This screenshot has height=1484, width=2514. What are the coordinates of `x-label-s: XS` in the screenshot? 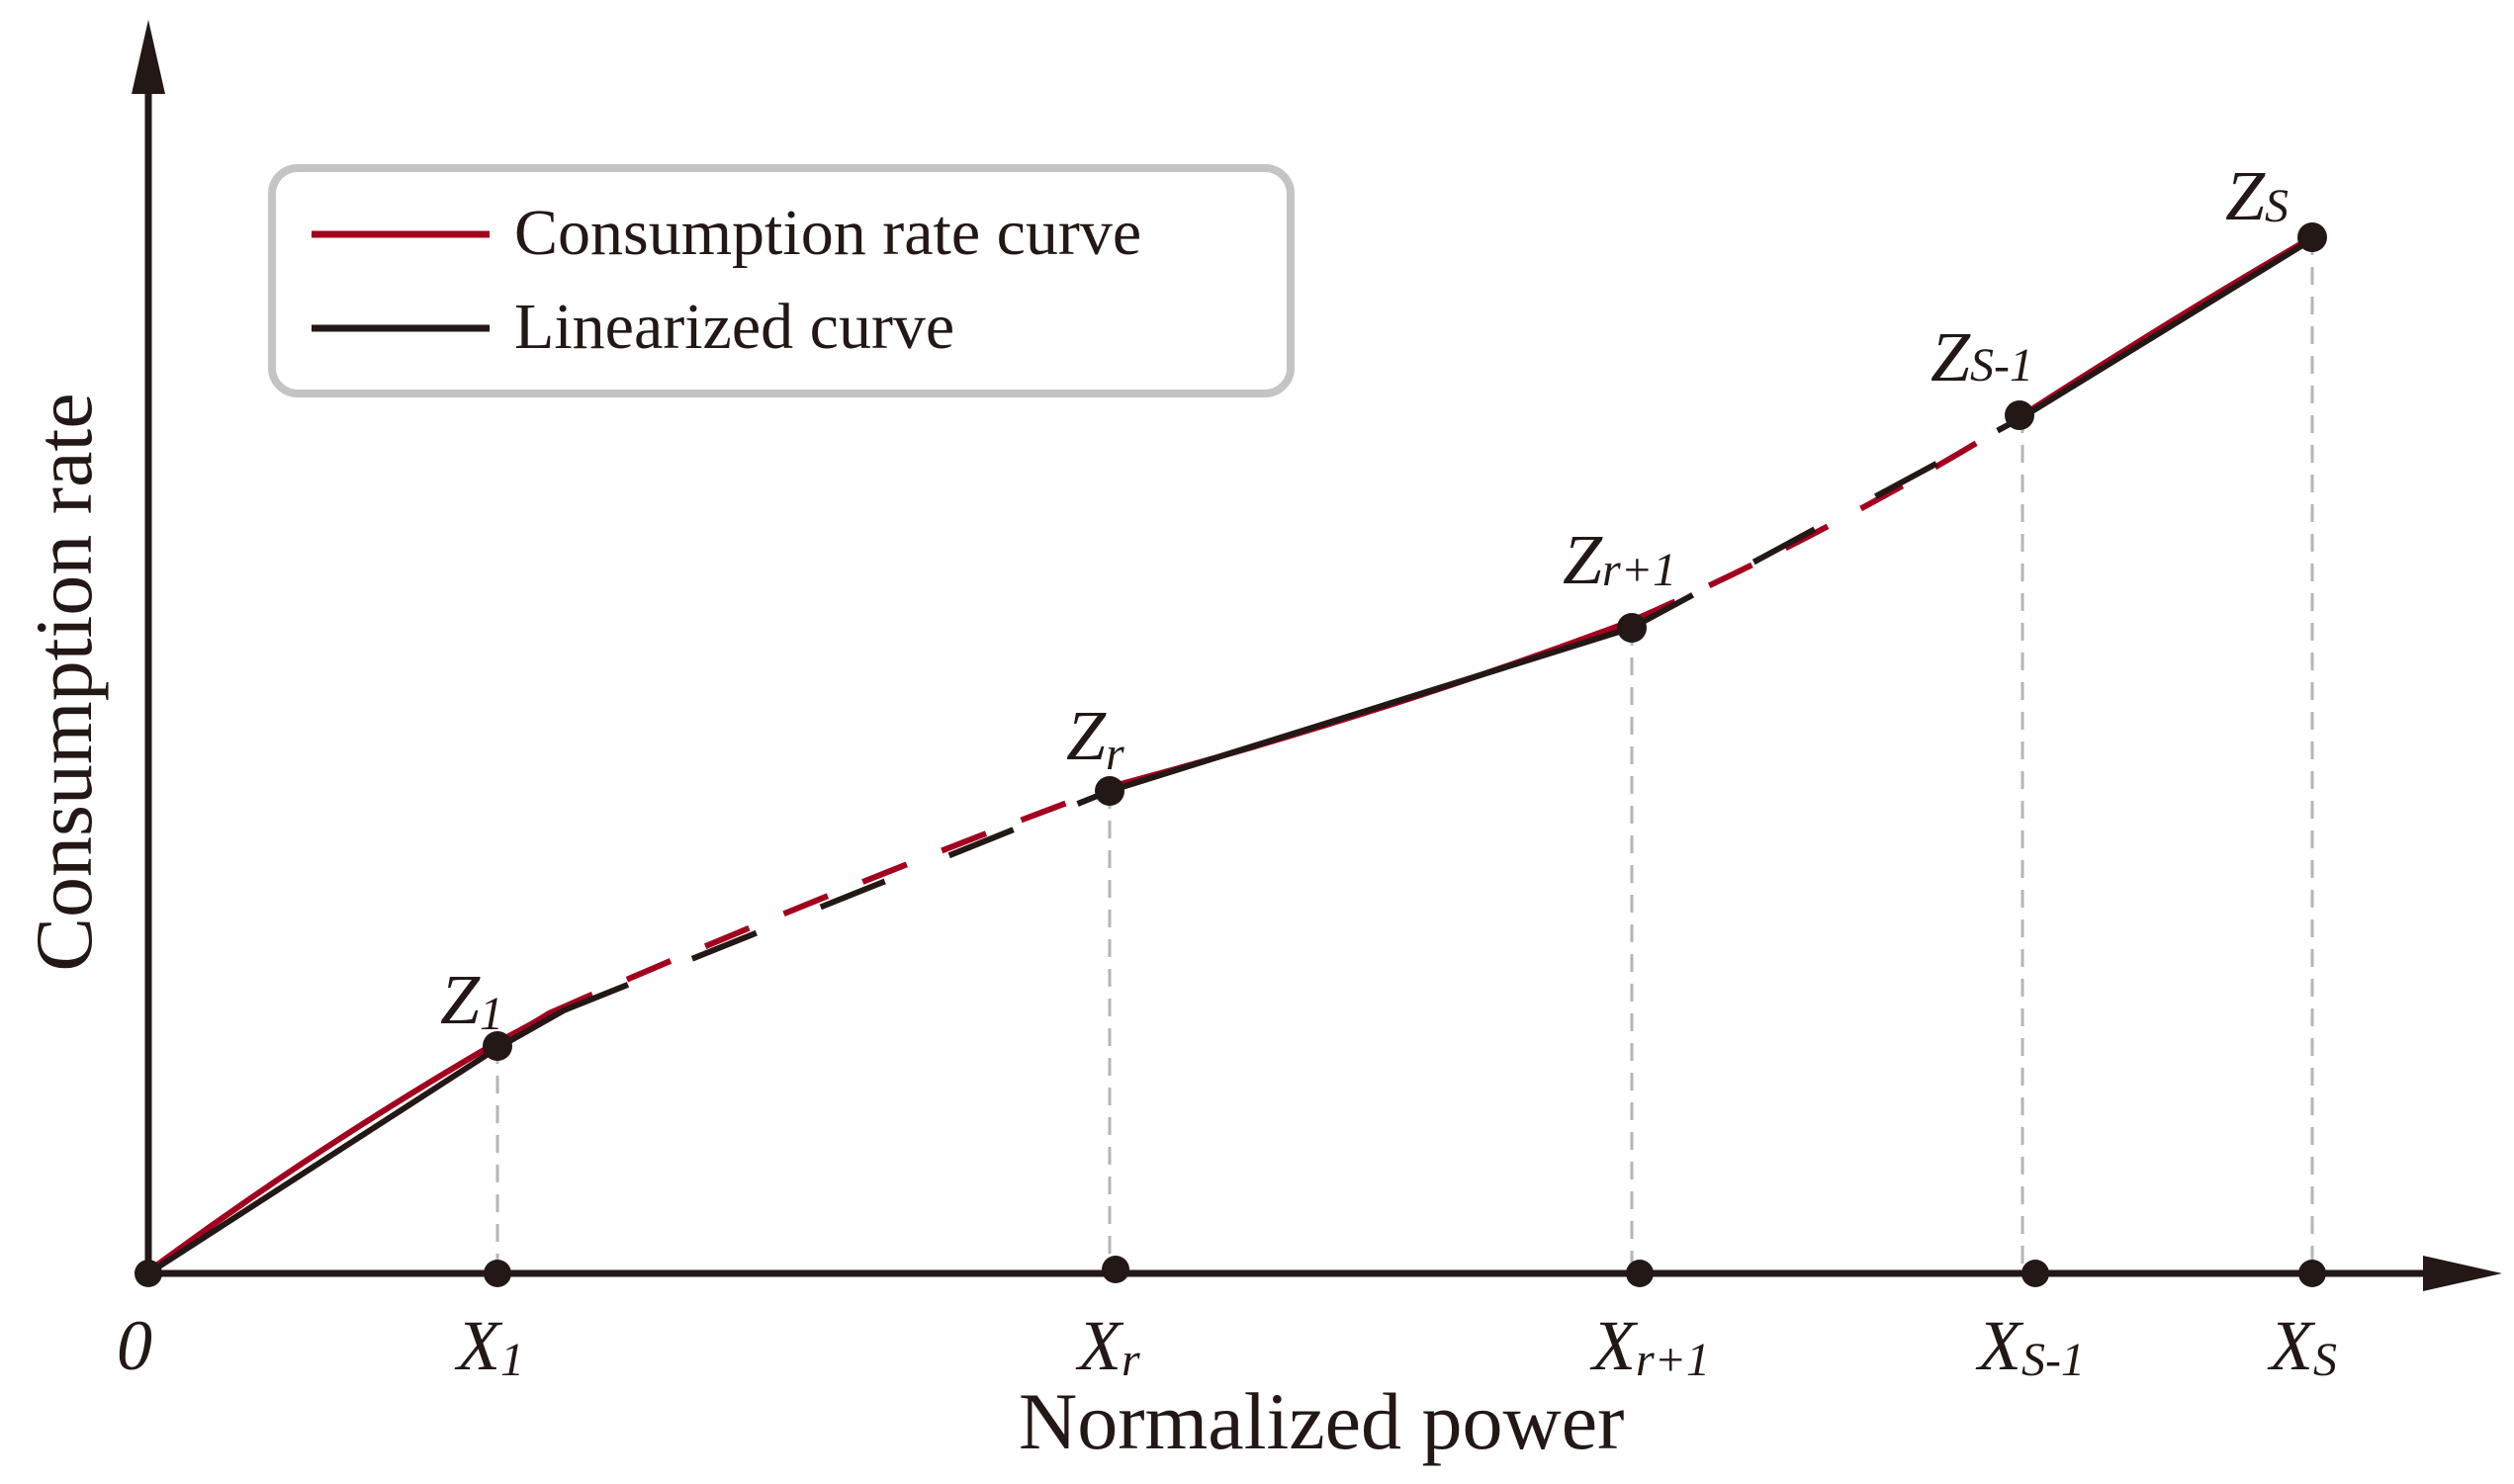 It's located at (2302, 1346).